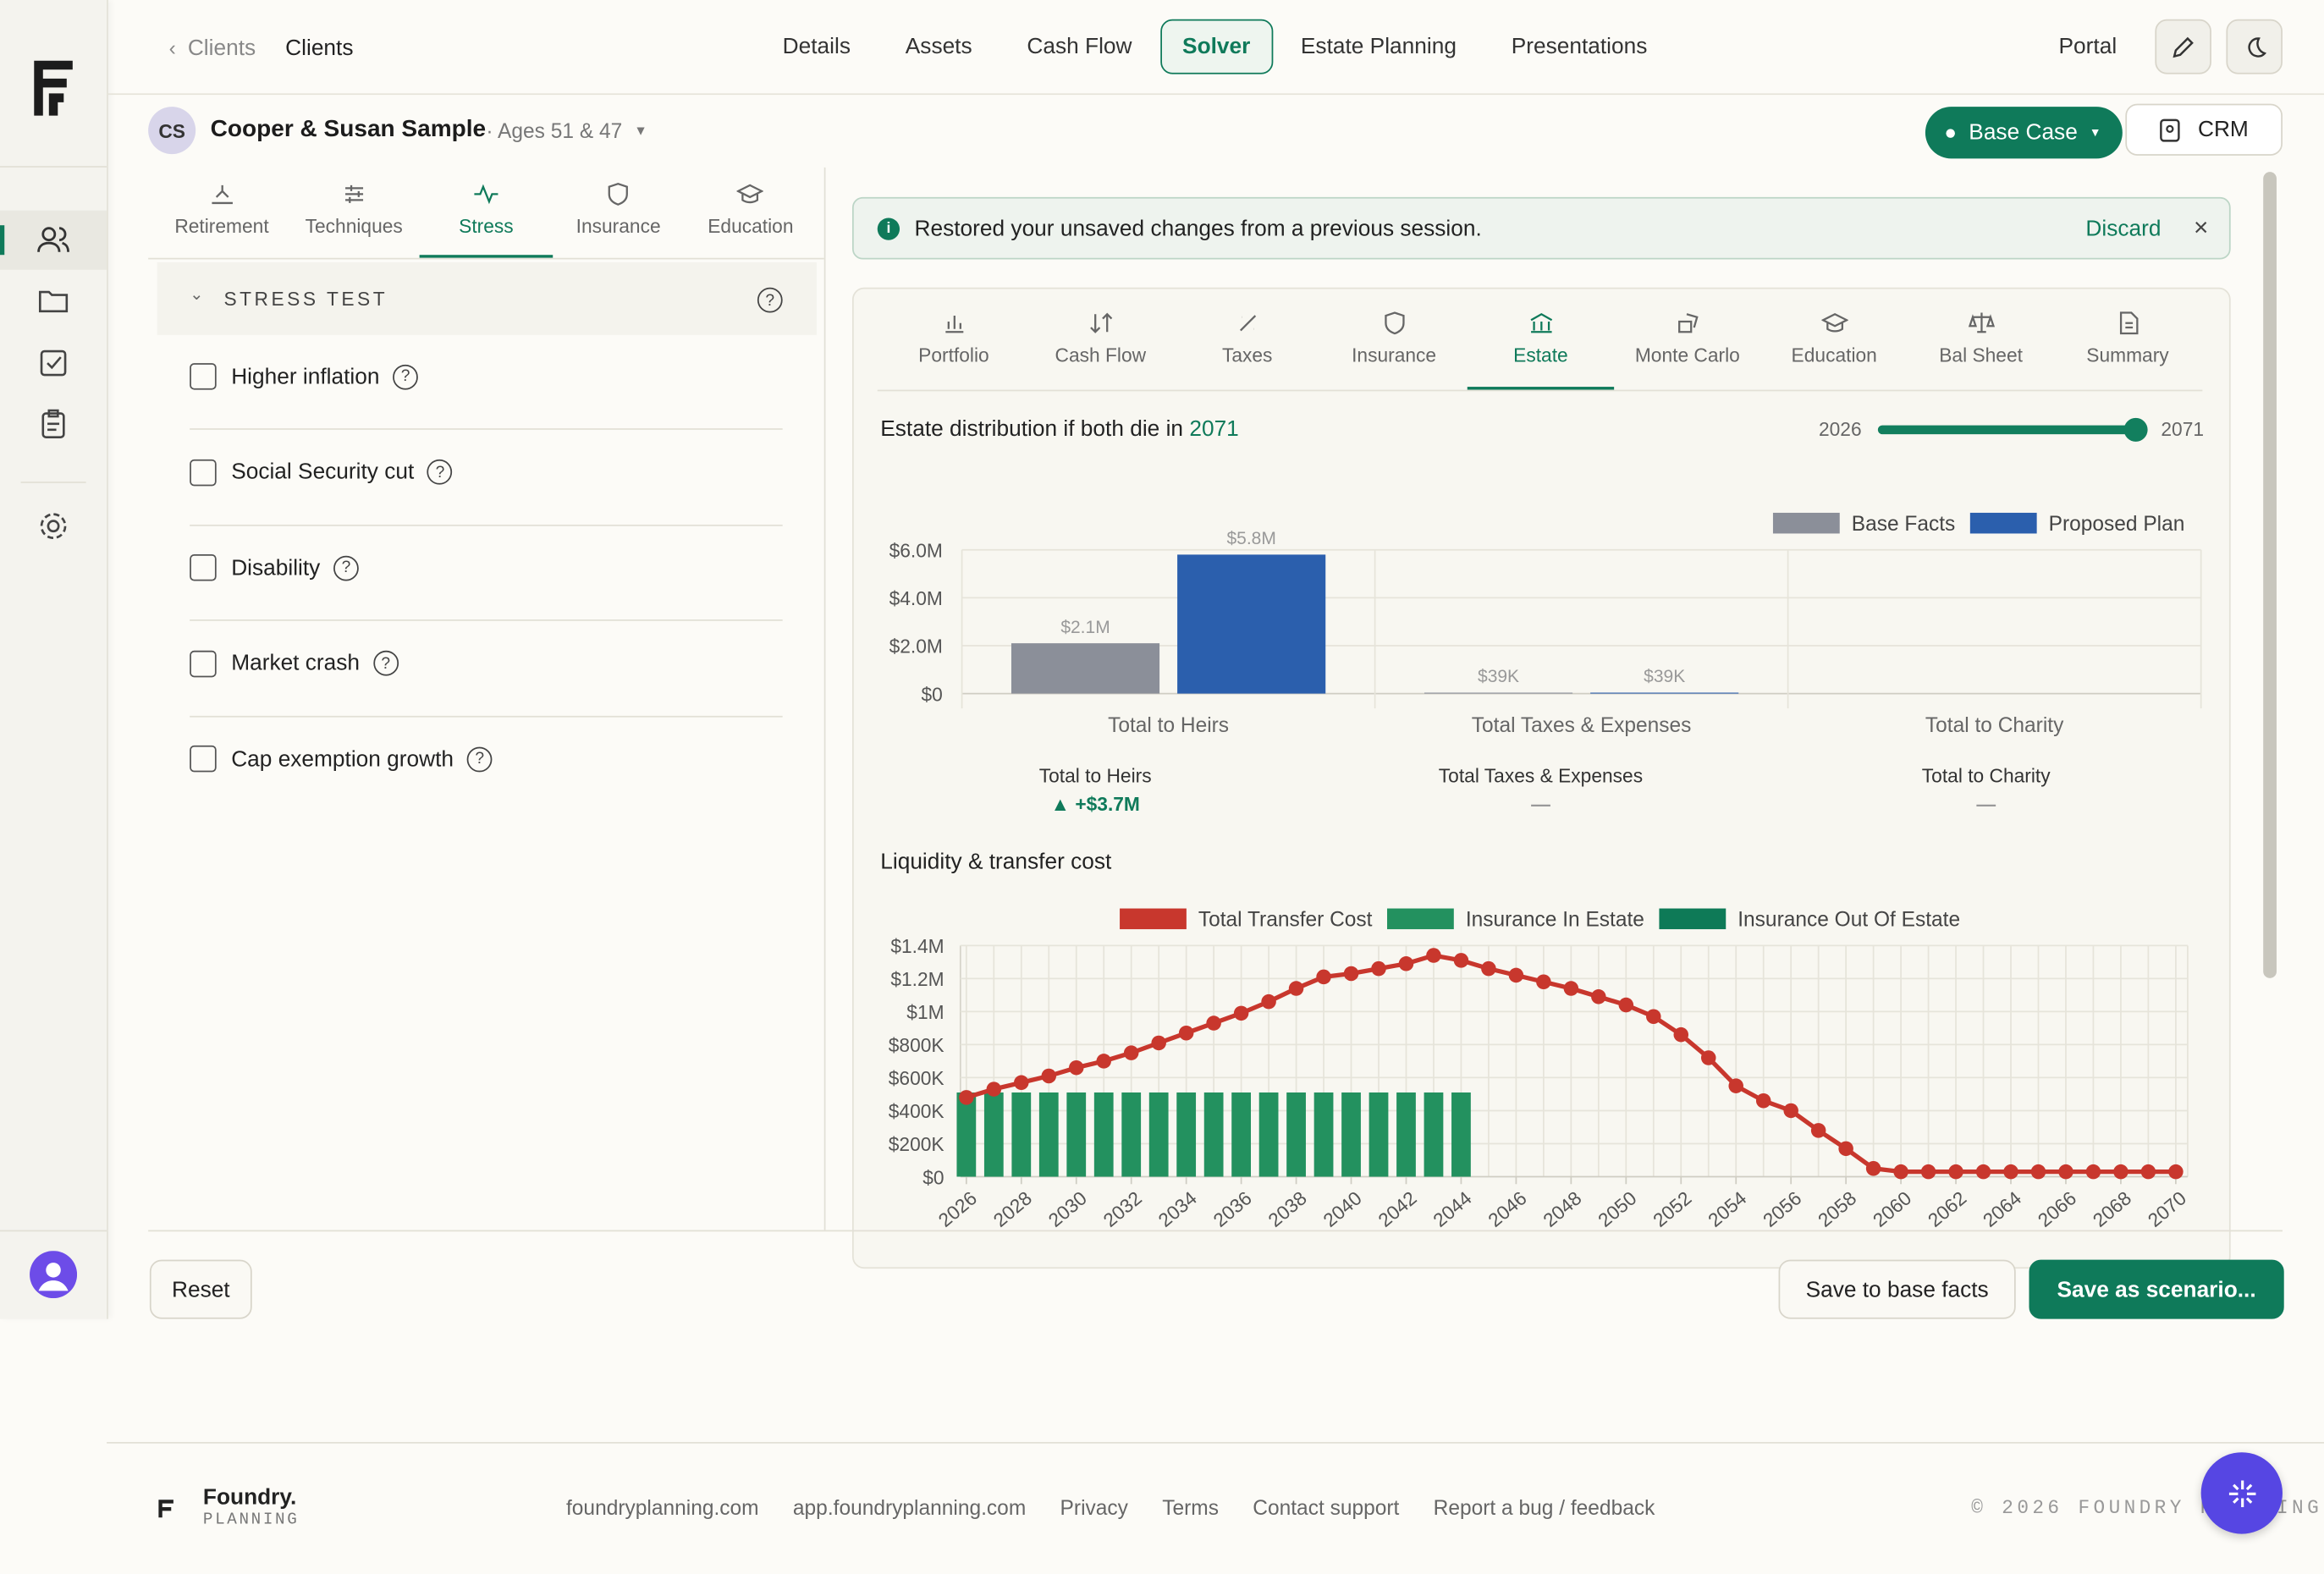  Describe the element at coordinates (909, 1507) in the screenshot. I see `footer-link: app.foundryplanning.com` at that location.